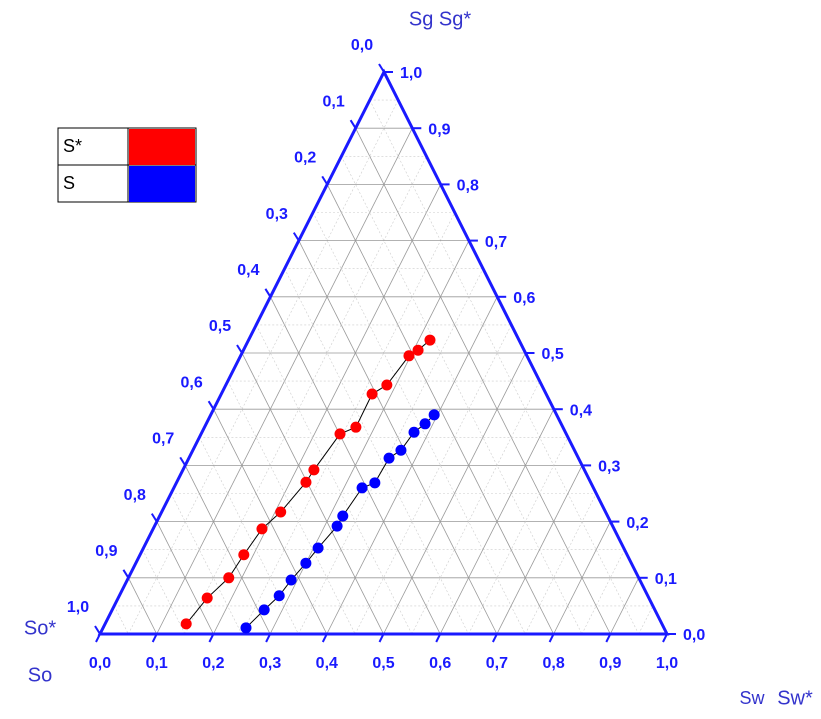 The height and width of the screenshot is (719, 821). I want to click on legend-swatch, so click(162, 184).